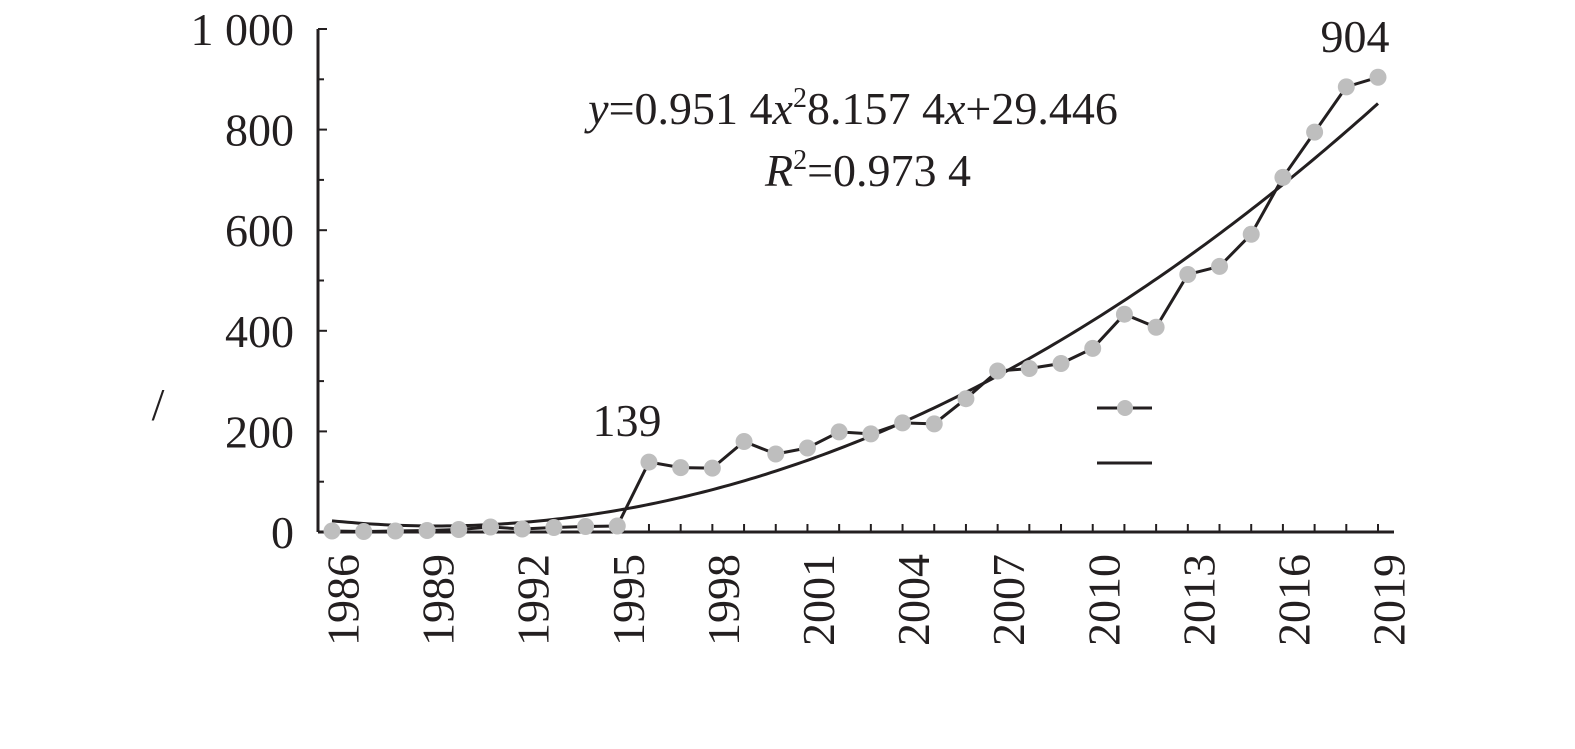  Describe the element at coordinates (1103, 600) in the screenshot. I see `x-tick-label: 2010` at that location.